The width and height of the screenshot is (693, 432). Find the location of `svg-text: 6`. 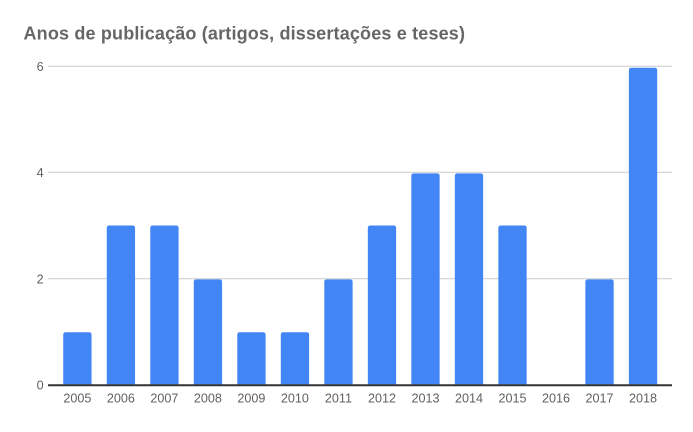

svg-text: 6 is located at coordinates (40, 67).